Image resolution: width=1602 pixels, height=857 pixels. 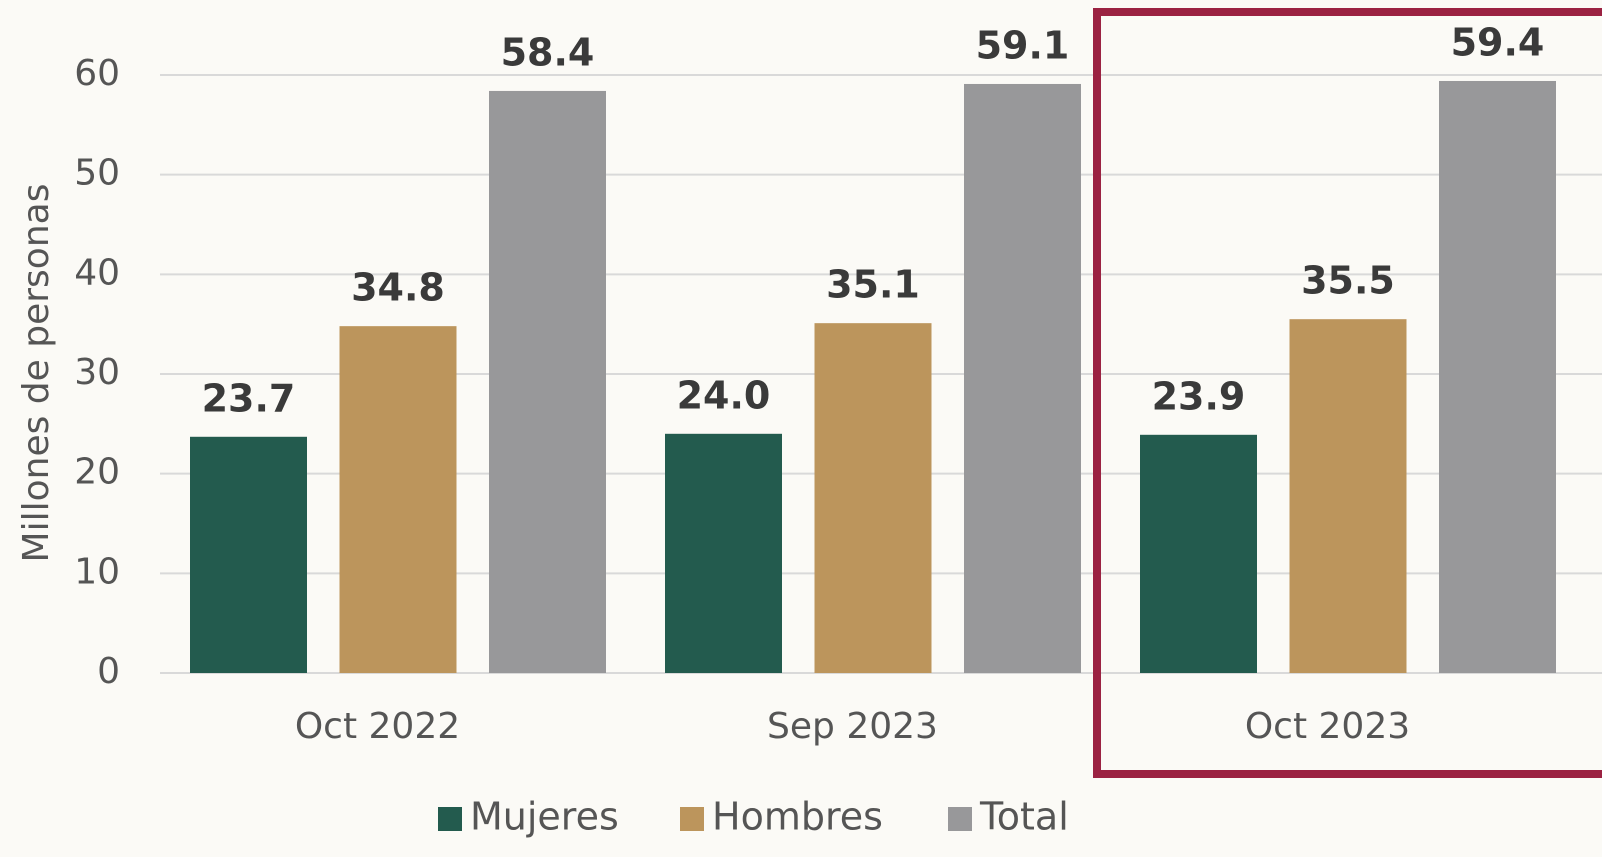 I want to click on y-tick-label: 10, so click(x=97, y=571).